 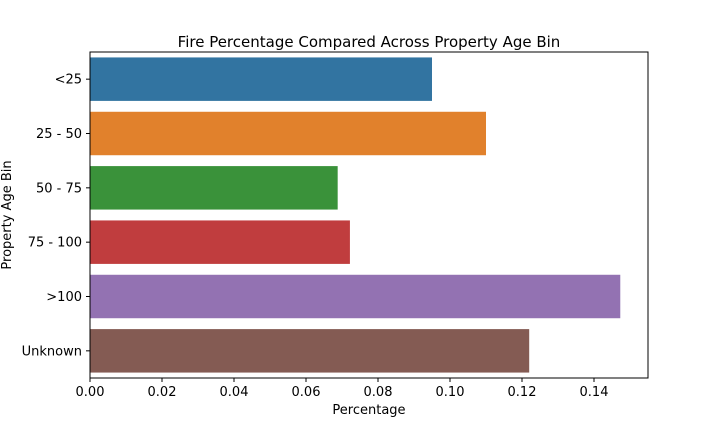 I want to click on y-axis-ticks: <25 25 - 50 50 - 75 75 - 100 >100 Unknown, so click(x=56, y=216).